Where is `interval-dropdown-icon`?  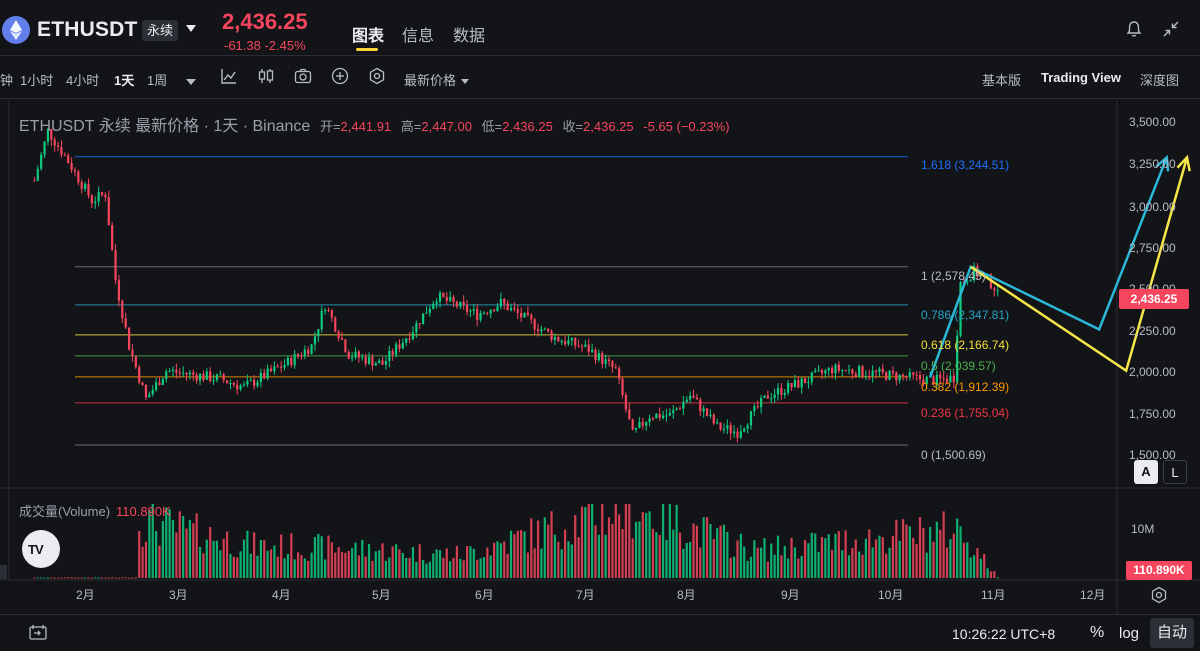 interval-dropdown-icon is located at coordinates (191, 82).